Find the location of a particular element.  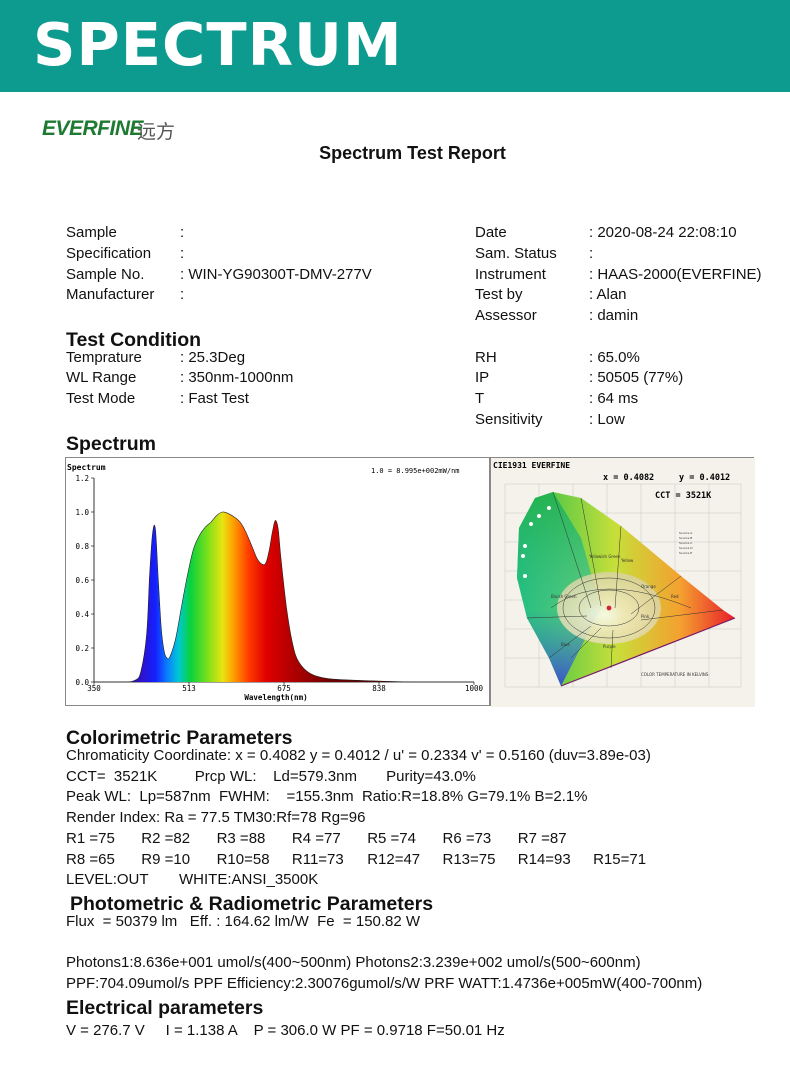

svg-text: Yellowish Green is located at coordinates (604, 556).